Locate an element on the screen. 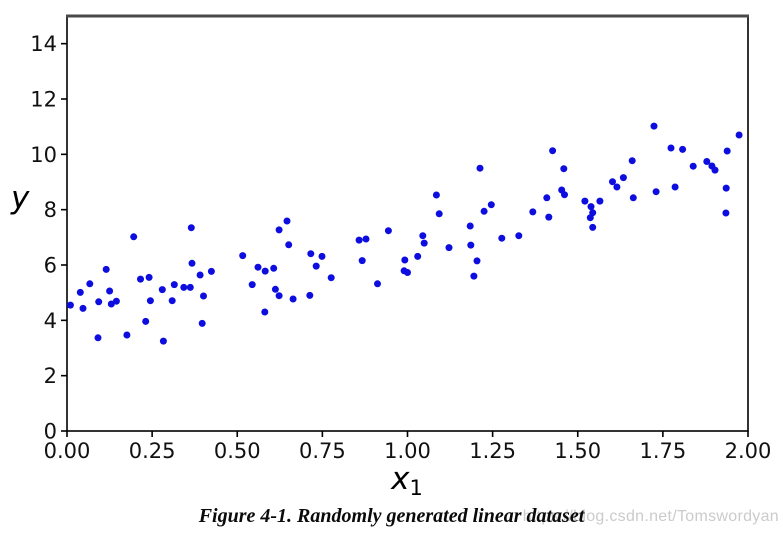 This screenshot has height=543, width=783. x-axis-label-main: x is located at coordinates (400, 479).